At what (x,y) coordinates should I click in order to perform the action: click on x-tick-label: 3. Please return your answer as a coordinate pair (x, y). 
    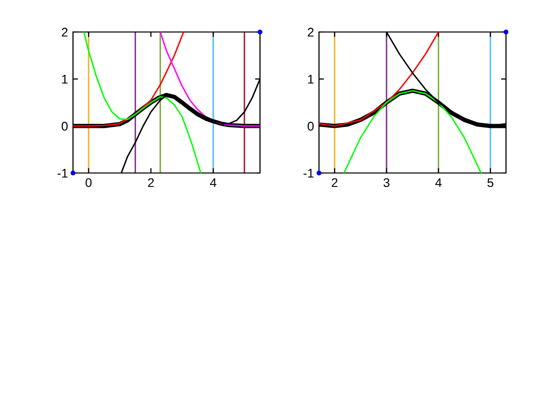
    Looking at the image, I should click on (387, 183).